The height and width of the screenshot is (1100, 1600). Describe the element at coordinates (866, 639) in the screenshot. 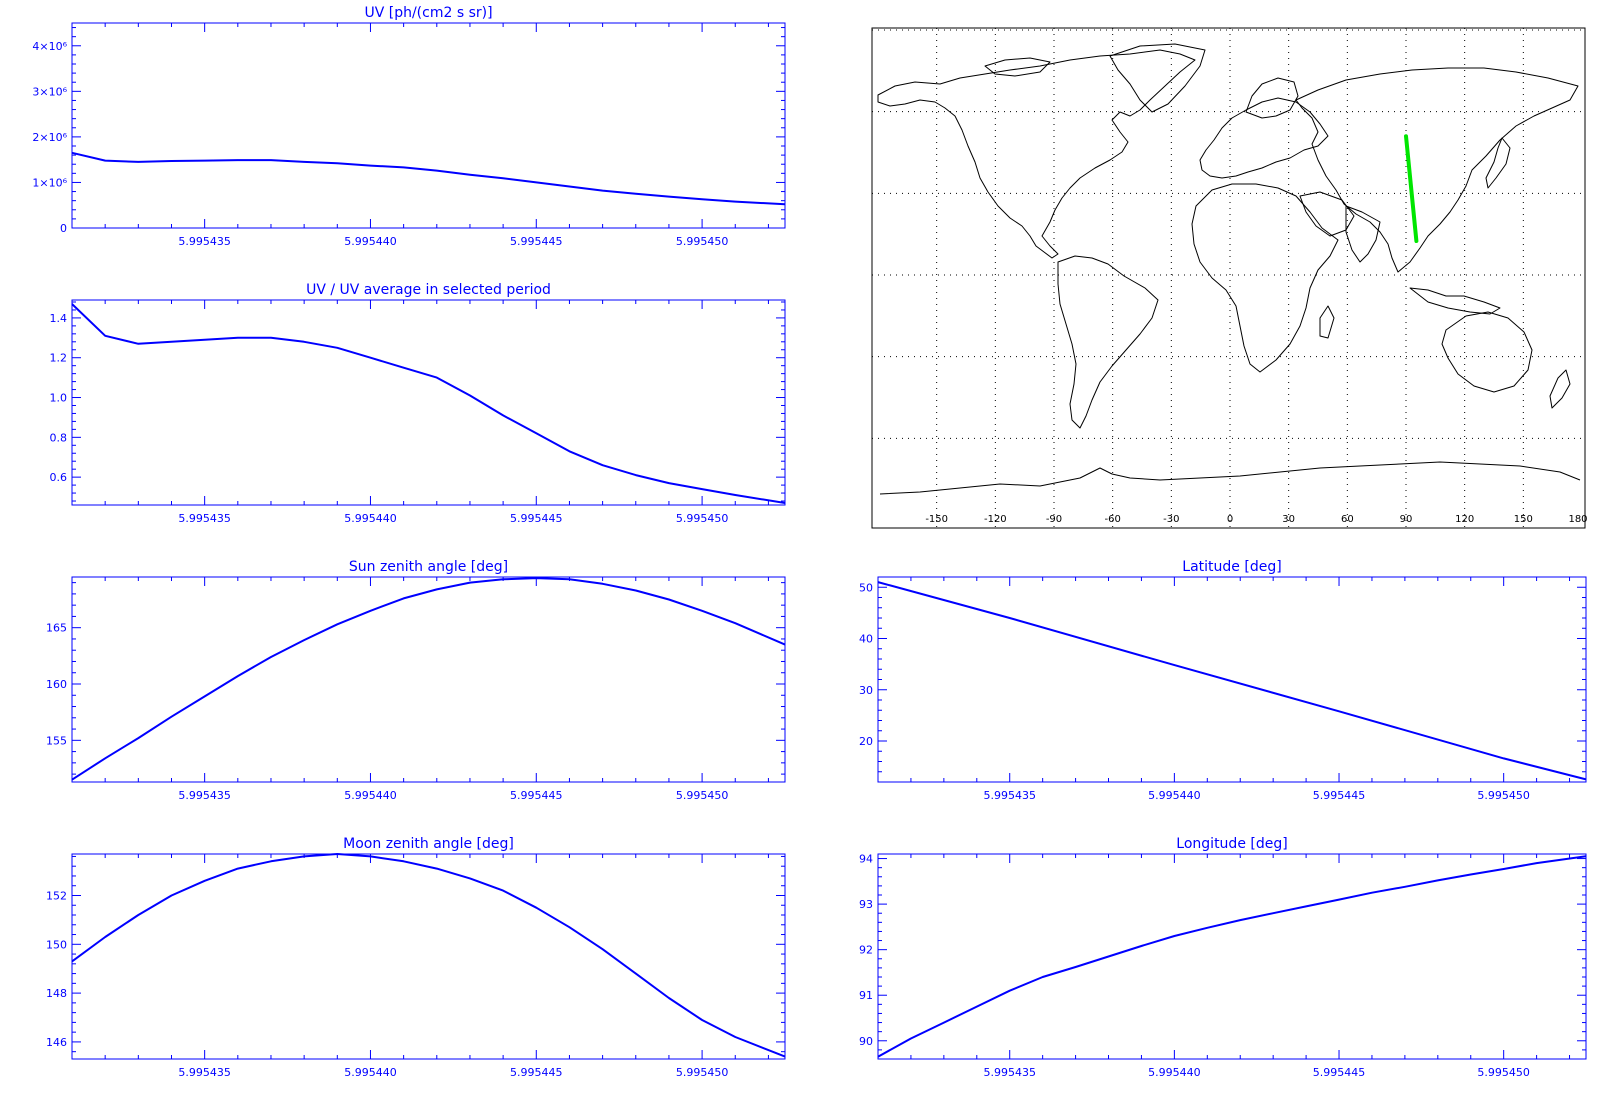

I see `y-tick-label: 40` at that location.